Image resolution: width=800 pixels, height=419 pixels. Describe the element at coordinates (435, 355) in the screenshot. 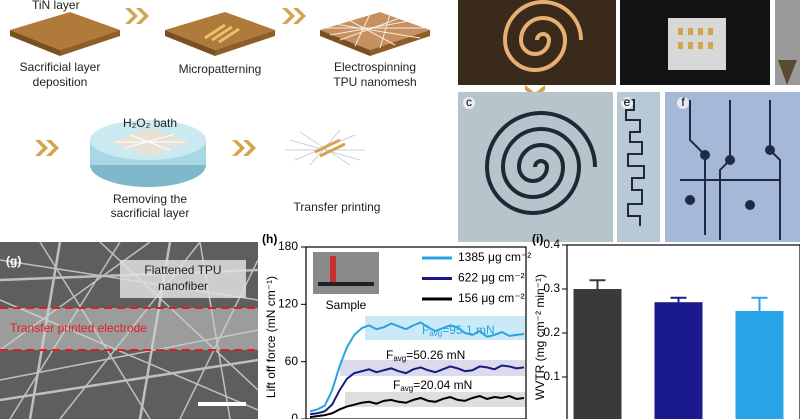

I see `annotation-text: =50.26 mN` at that location.